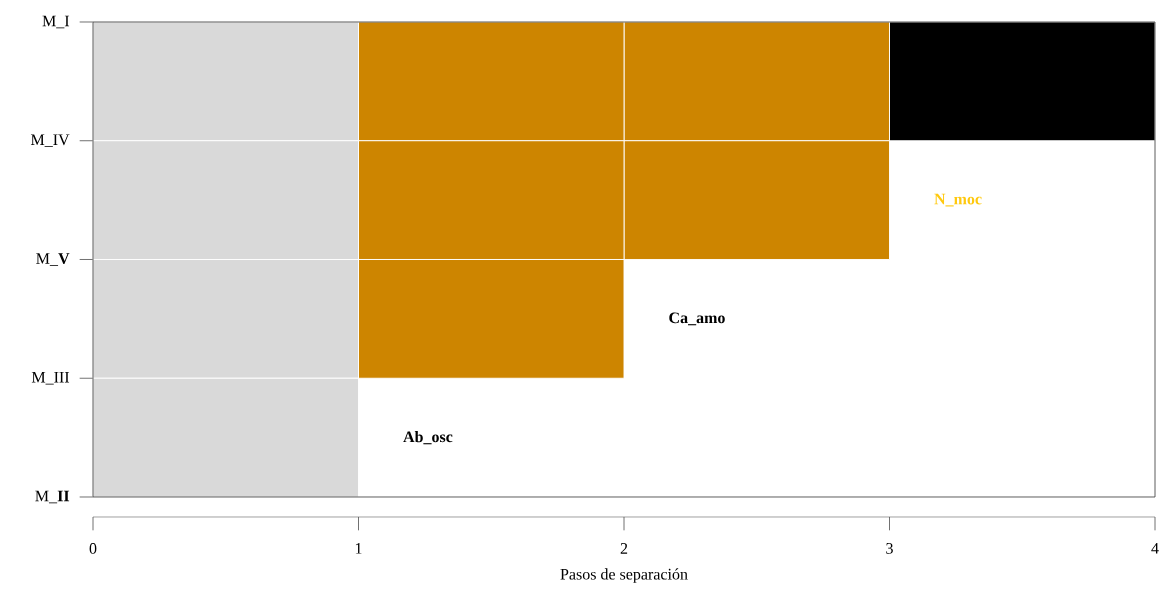 This screenshot has width=1160, height=601. I want to click on annotation: Ca_amo, so click(697, 319).